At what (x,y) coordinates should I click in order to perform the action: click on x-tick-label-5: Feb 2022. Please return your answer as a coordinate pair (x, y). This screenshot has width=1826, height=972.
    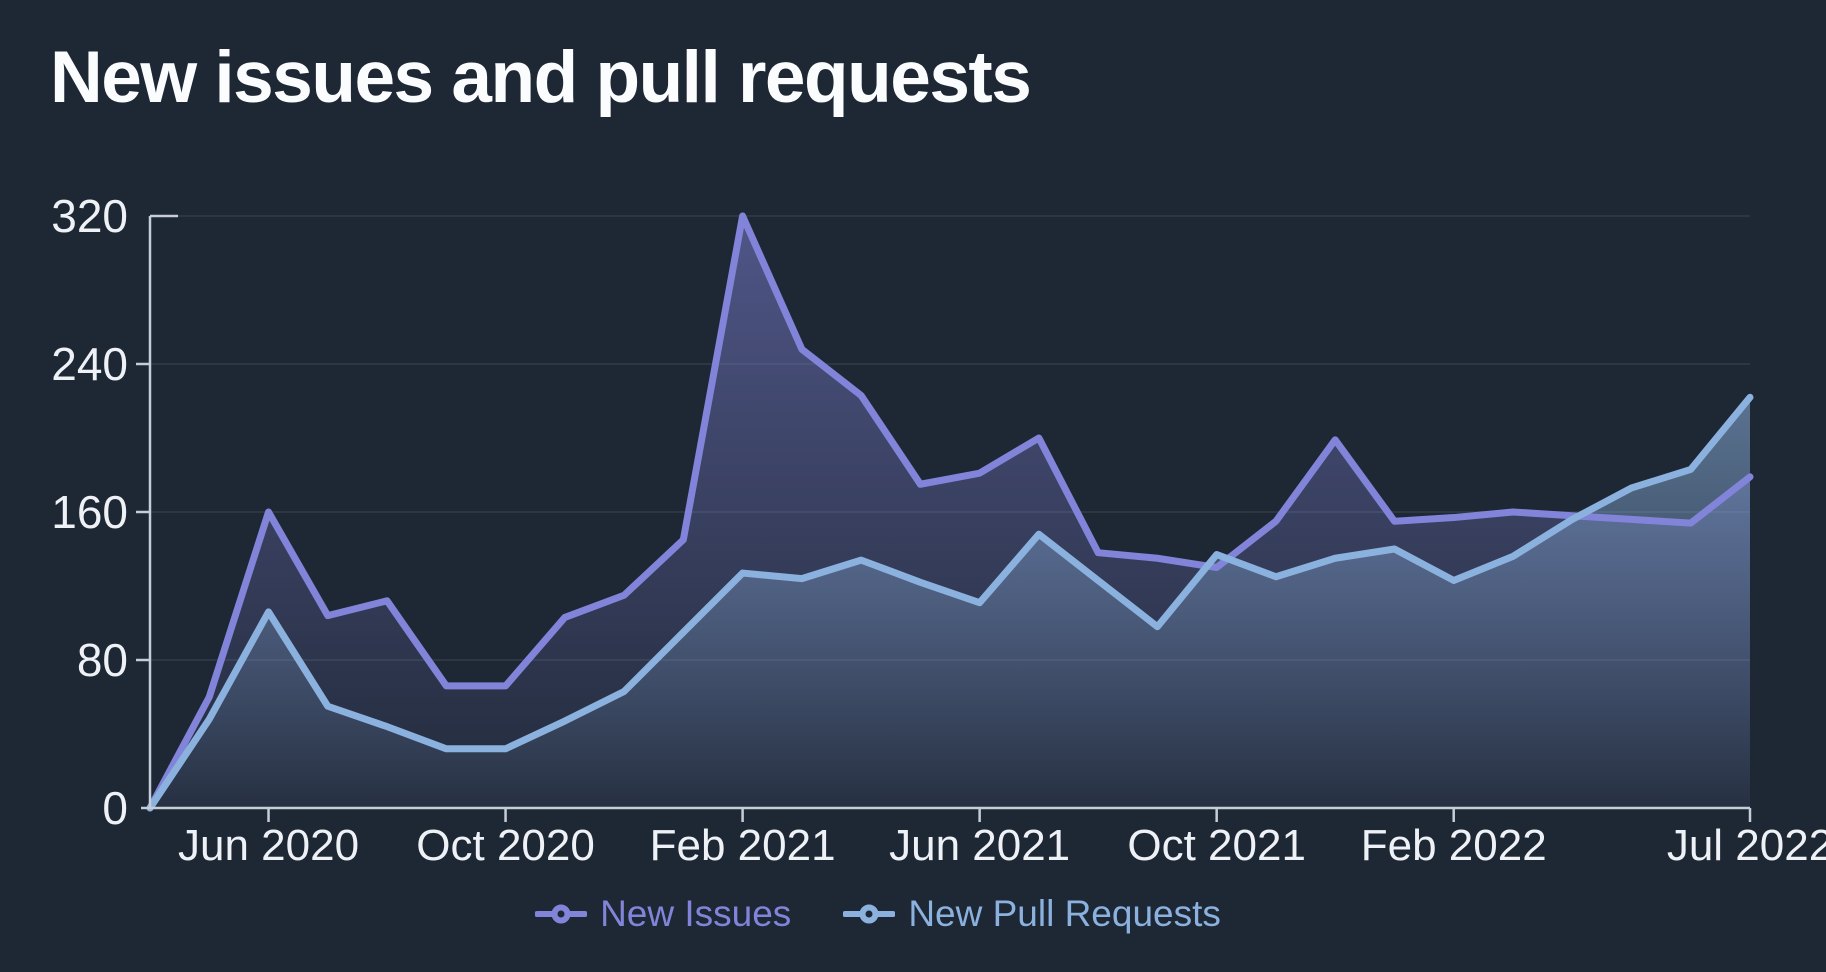
    Looking at the image, I should click on (1454, 845).